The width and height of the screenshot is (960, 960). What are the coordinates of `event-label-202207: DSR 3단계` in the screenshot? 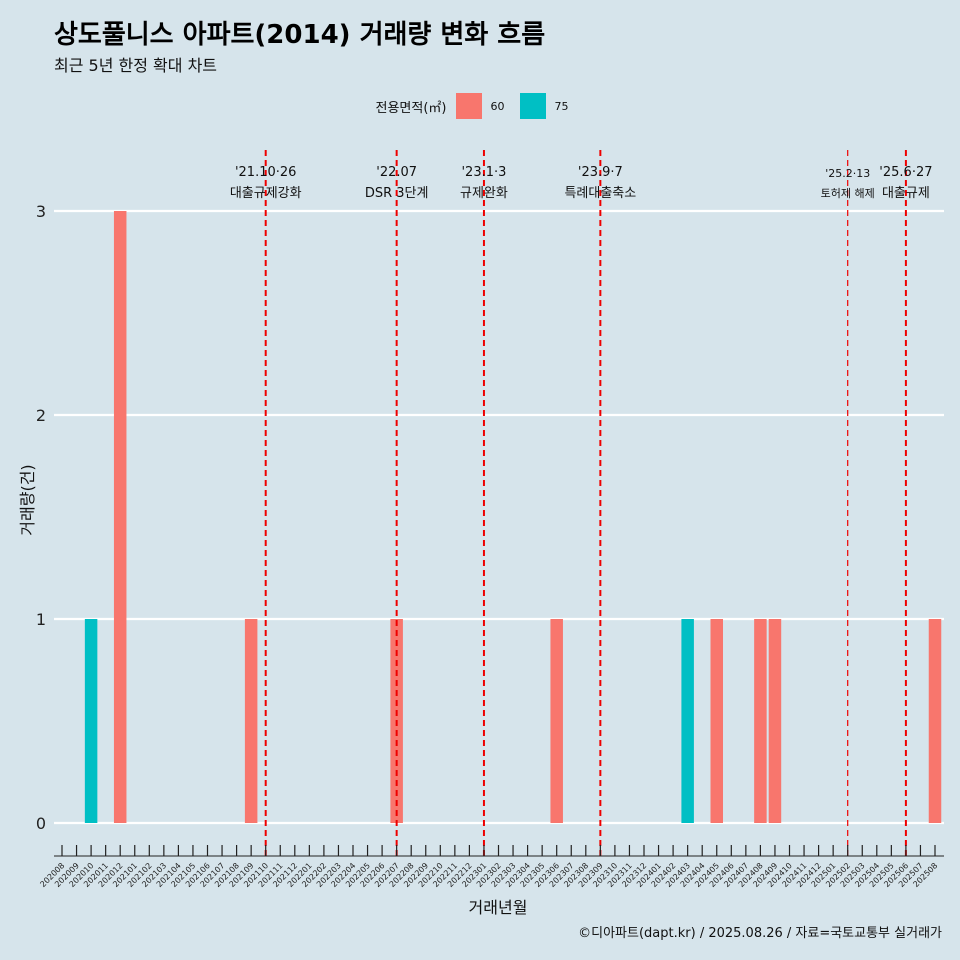 It's located at (397, 193).